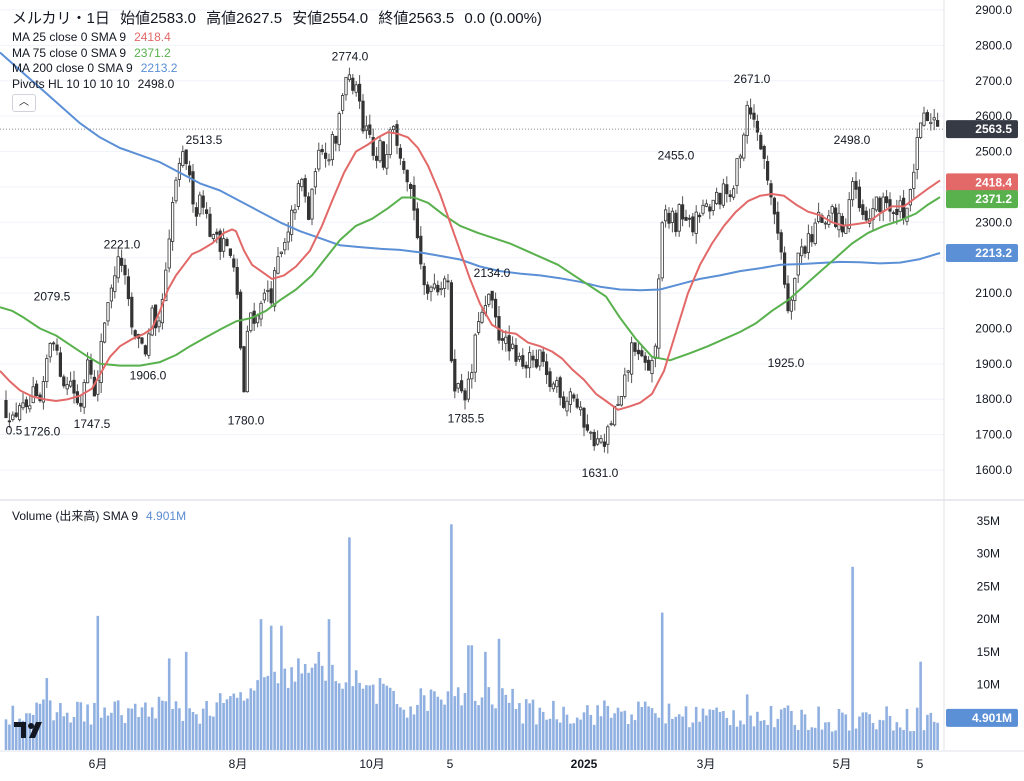 Image resolution: width=1024 pixels, height=781 pixels. I want to click on time-axis: 6月 8月 10月 5 2025 3月 5月 5, so click(506, 764).